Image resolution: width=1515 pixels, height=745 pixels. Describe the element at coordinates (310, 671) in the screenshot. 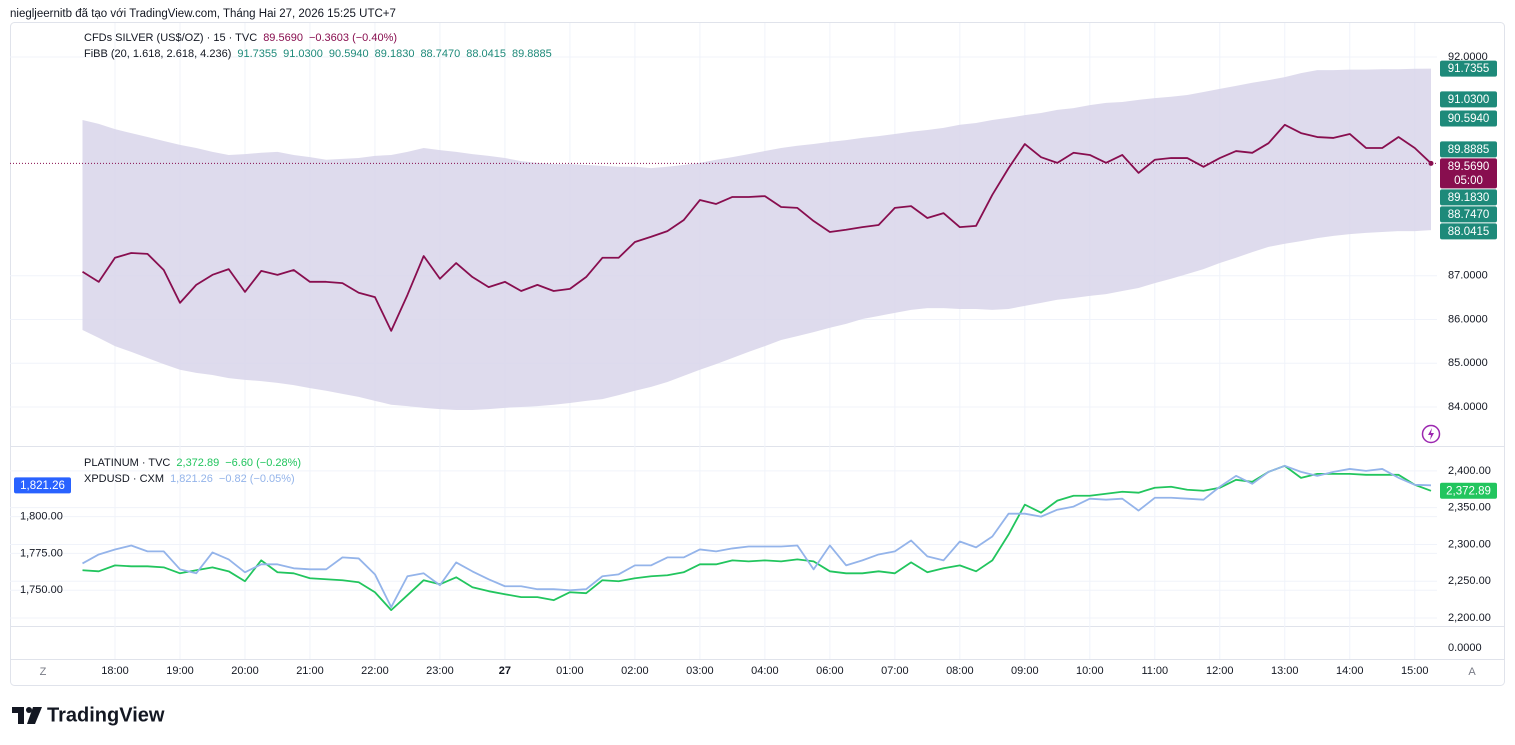

I see `x-tick-label: 21:00` at that location.